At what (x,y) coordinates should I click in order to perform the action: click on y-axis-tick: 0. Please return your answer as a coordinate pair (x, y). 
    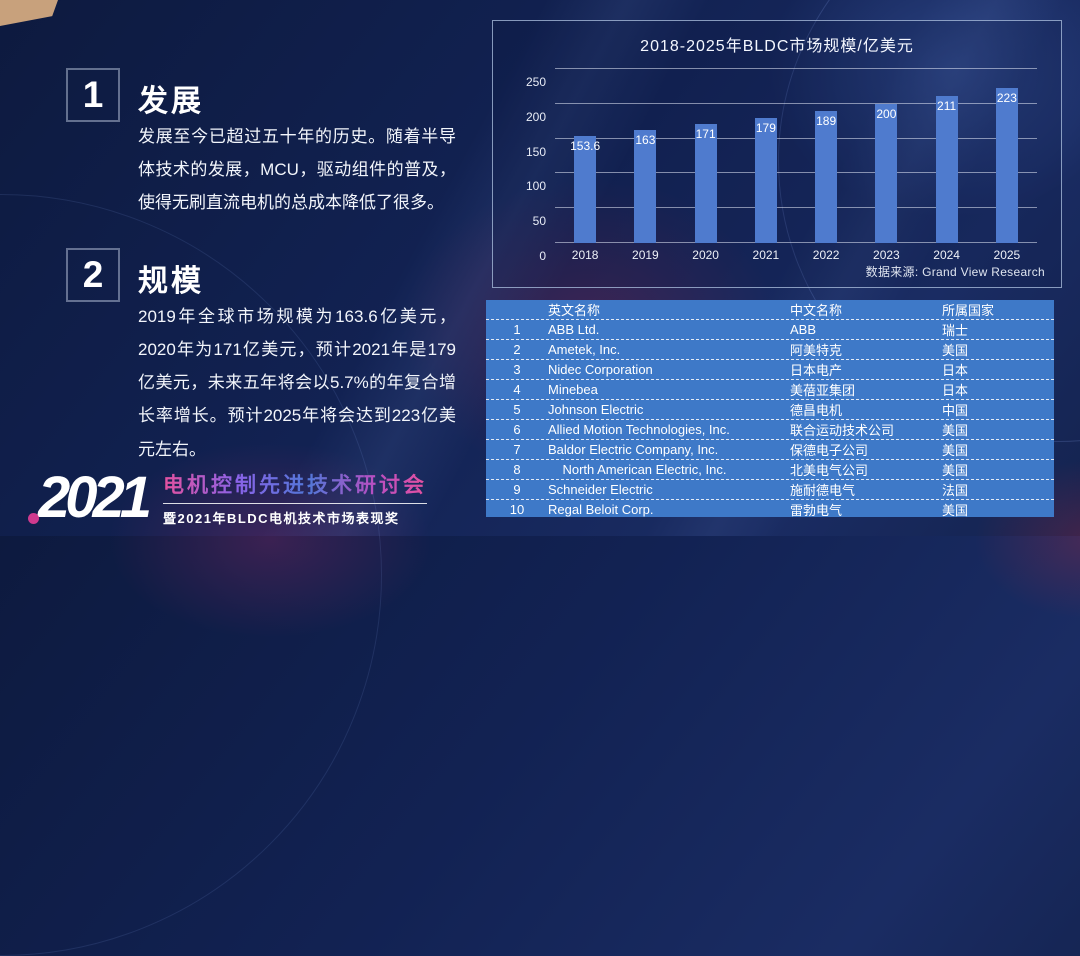
    Looking at the image, I should click on (542, 256).